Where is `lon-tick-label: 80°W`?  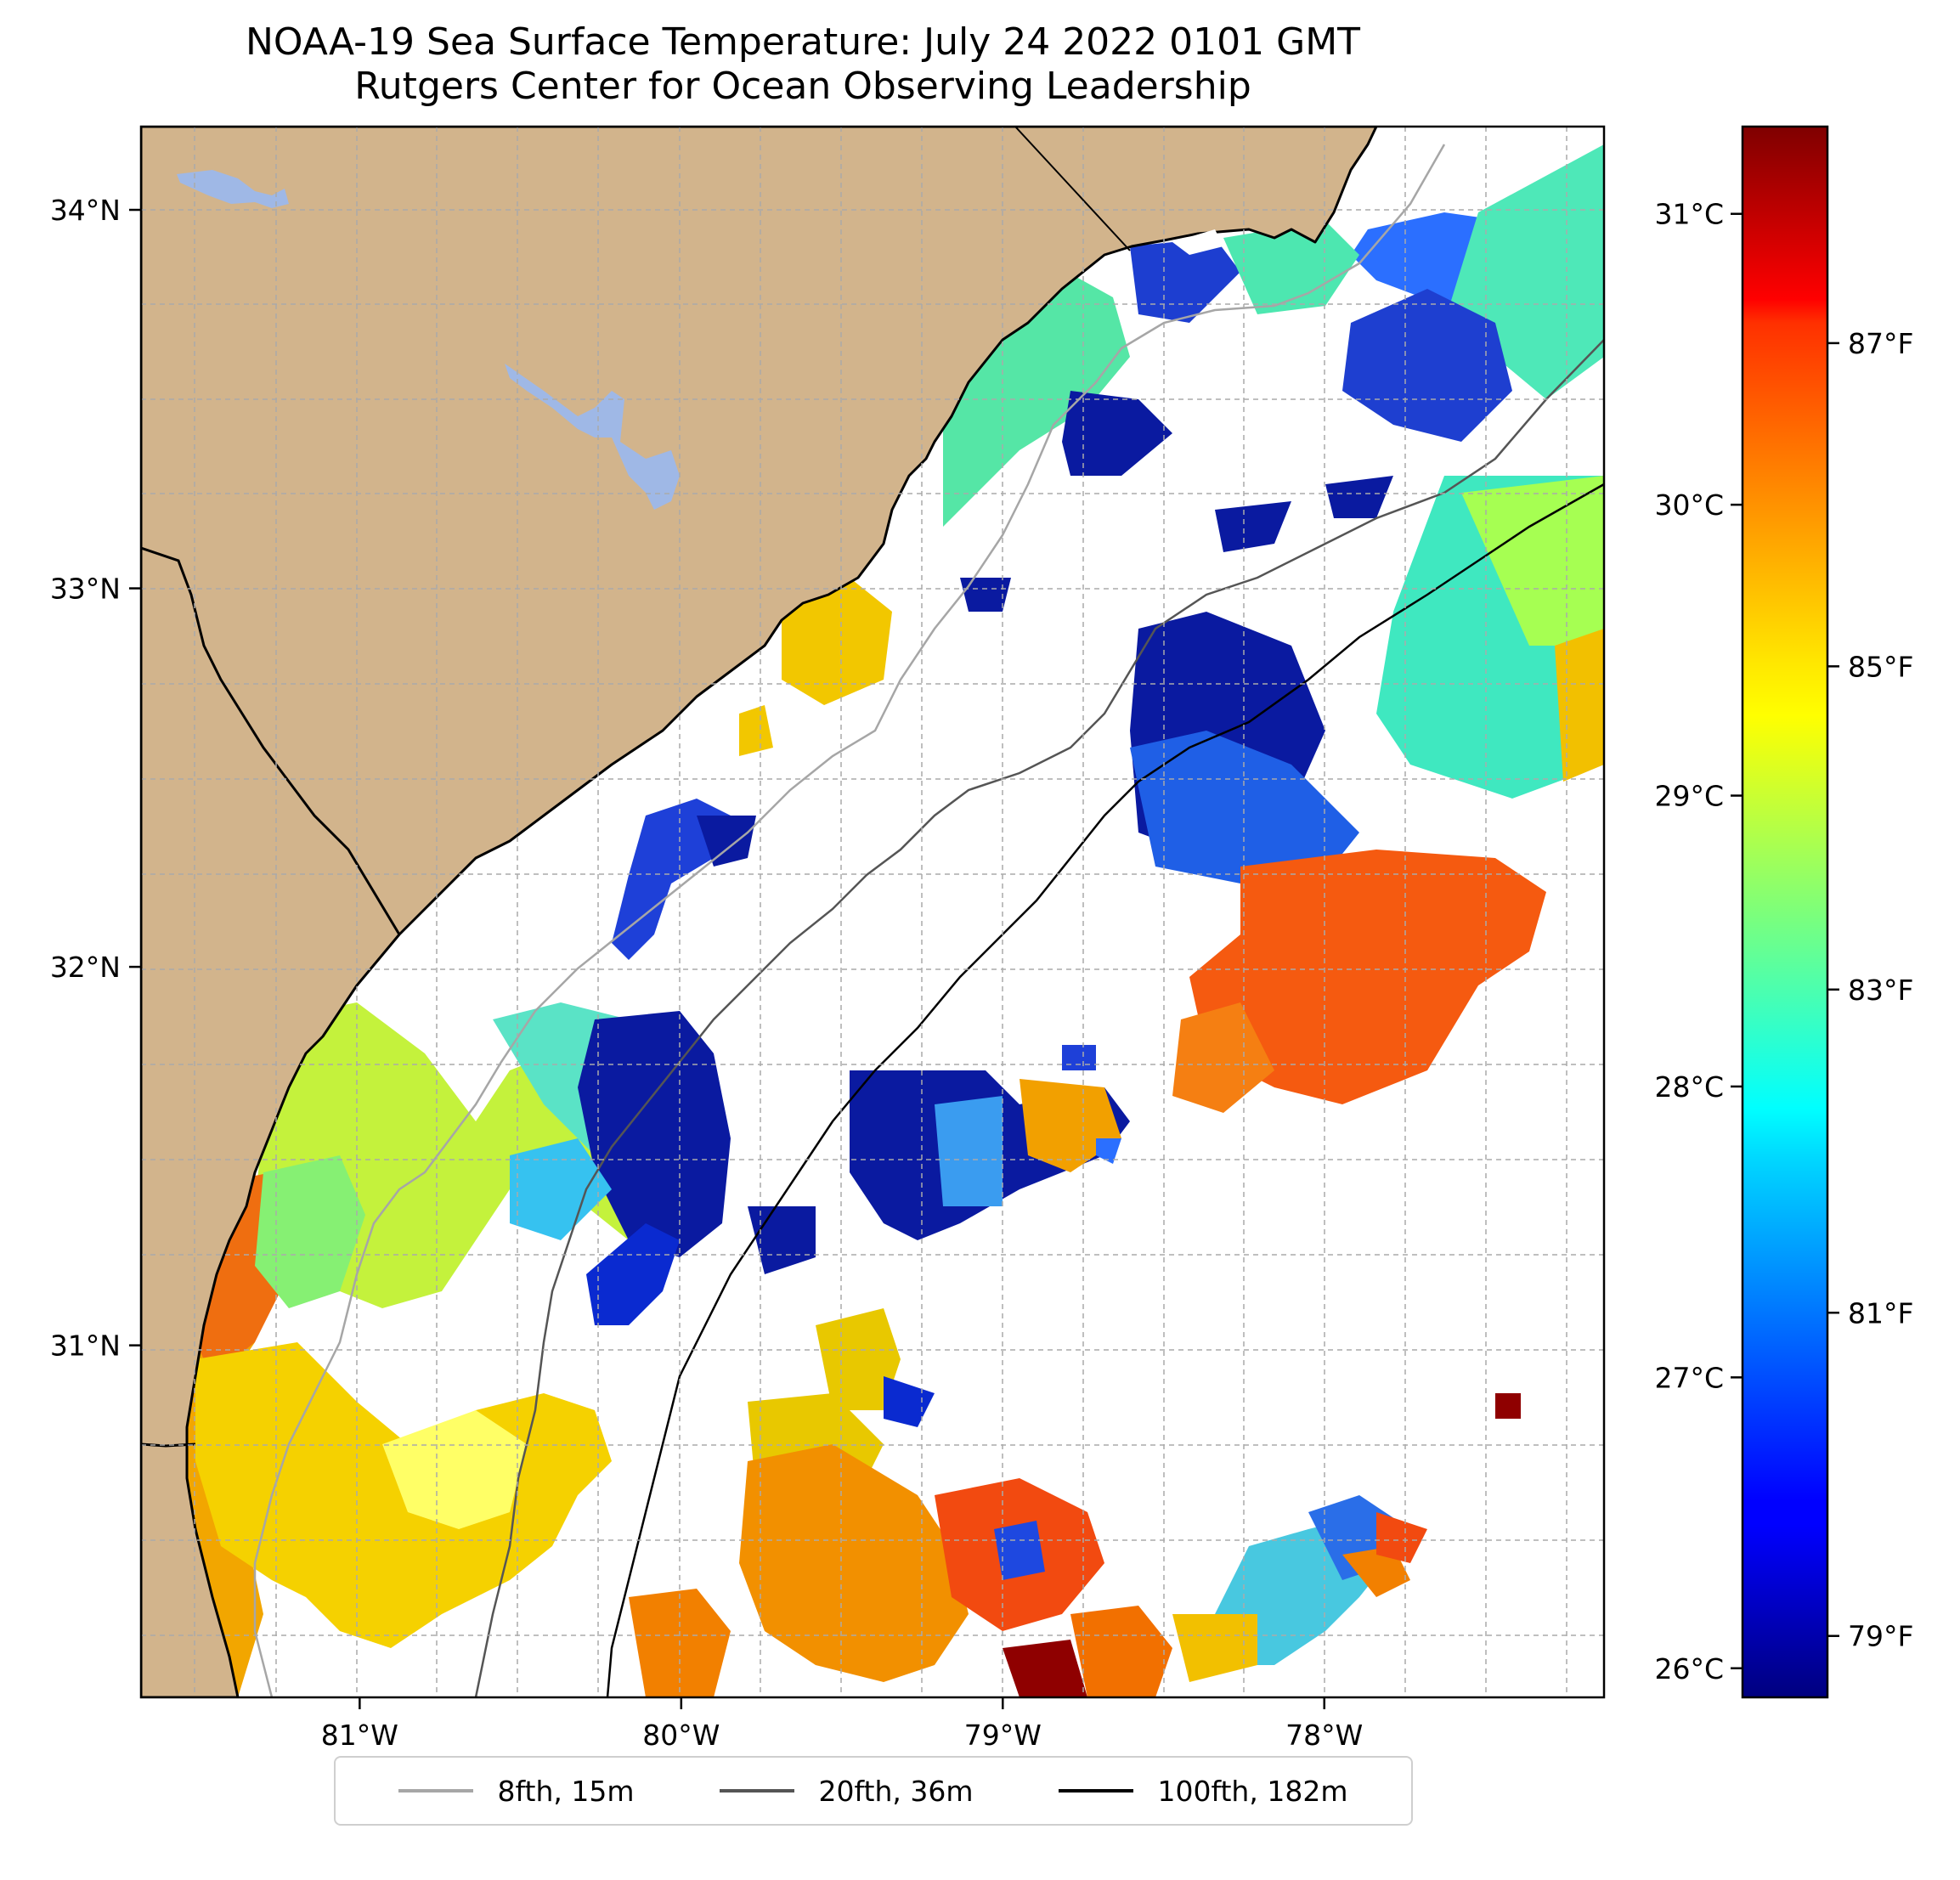 lon-tick-label: 80°W is located at coordinates (681, 1736).